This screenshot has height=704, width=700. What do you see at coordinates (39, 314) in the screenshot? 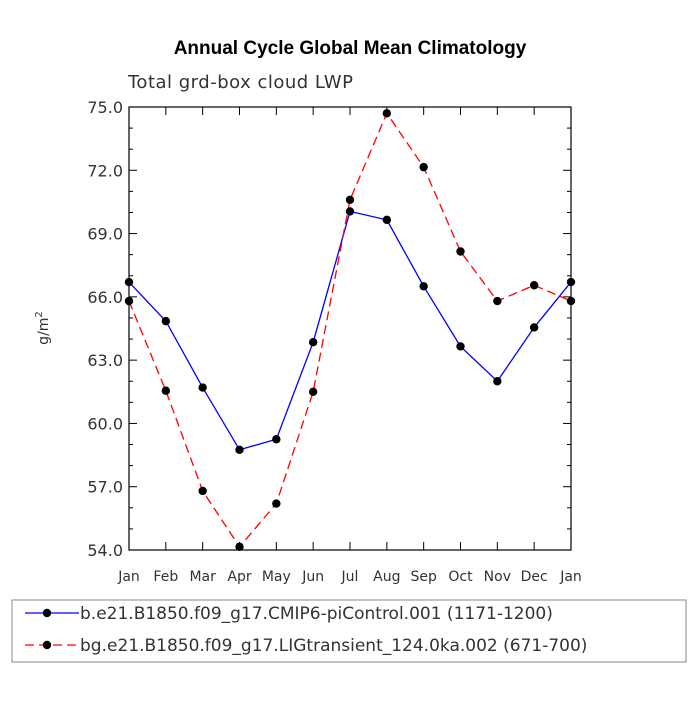
I see `y-axis-label-superscript: 2` at bounding box center [39, 314].